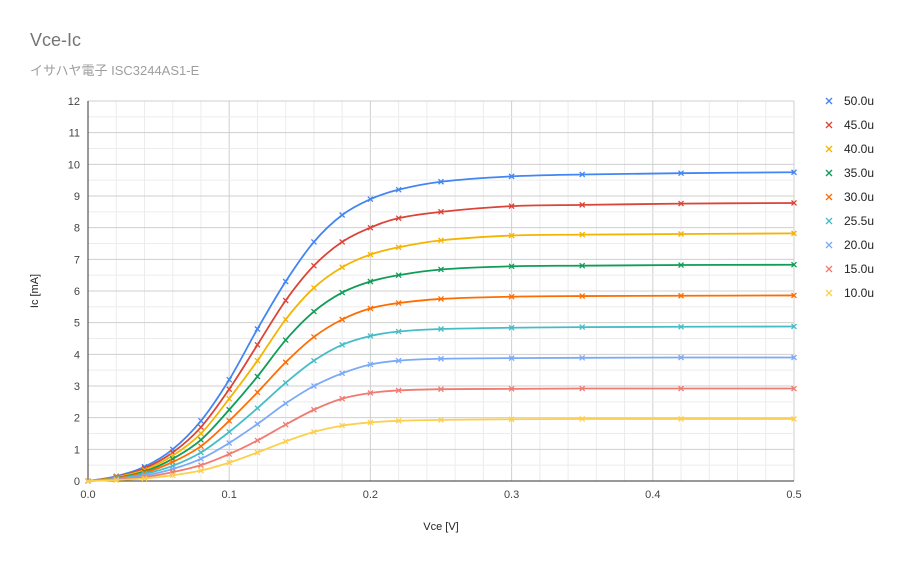 The image size is (908, 562). What do you see at coordinates (859, 101) in the screenshot?
I see `legend-label: 50.0u` at bounding box center [859, 101].